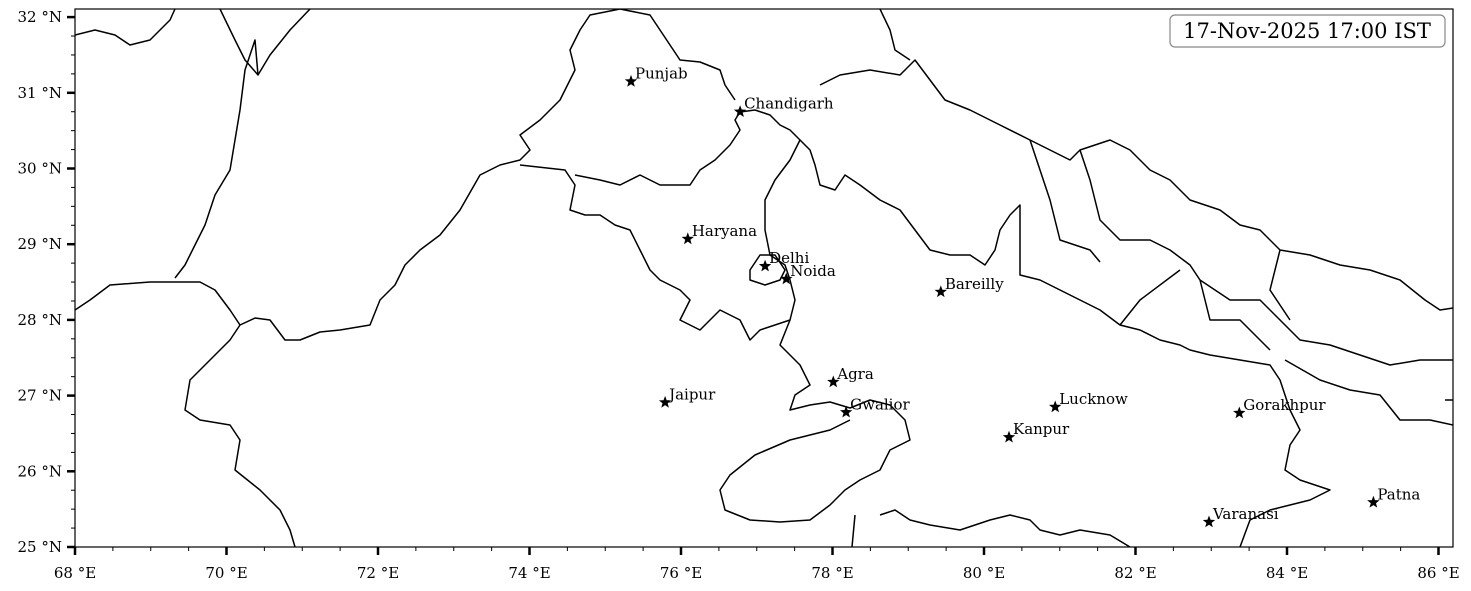 Image resolution: width=1471 pixels, height=591 pixels. What do you see at coordinates (855, 374) in the screenshot?
I see `city-label: Agra` at bounding box center [855, 374].